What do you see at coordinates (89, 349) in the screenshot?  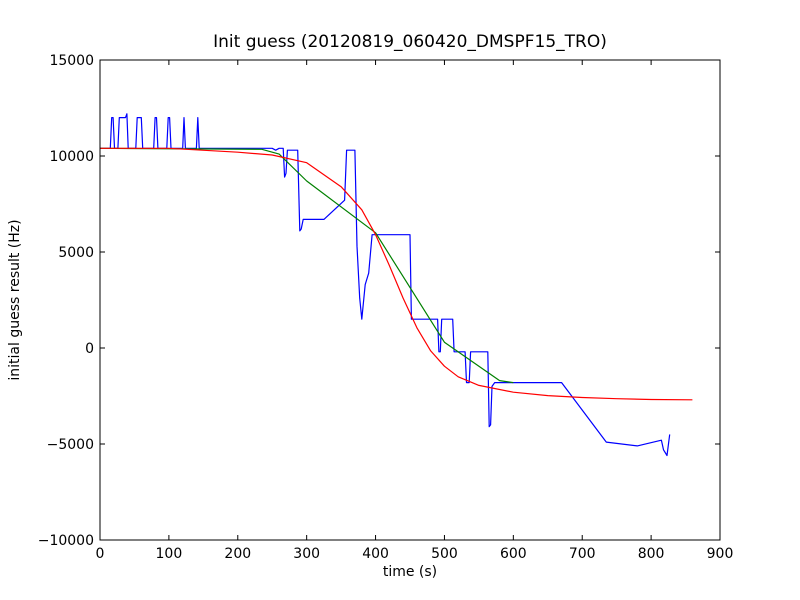 I see `y-tick-label: 0` at bounding box center [89, 349].